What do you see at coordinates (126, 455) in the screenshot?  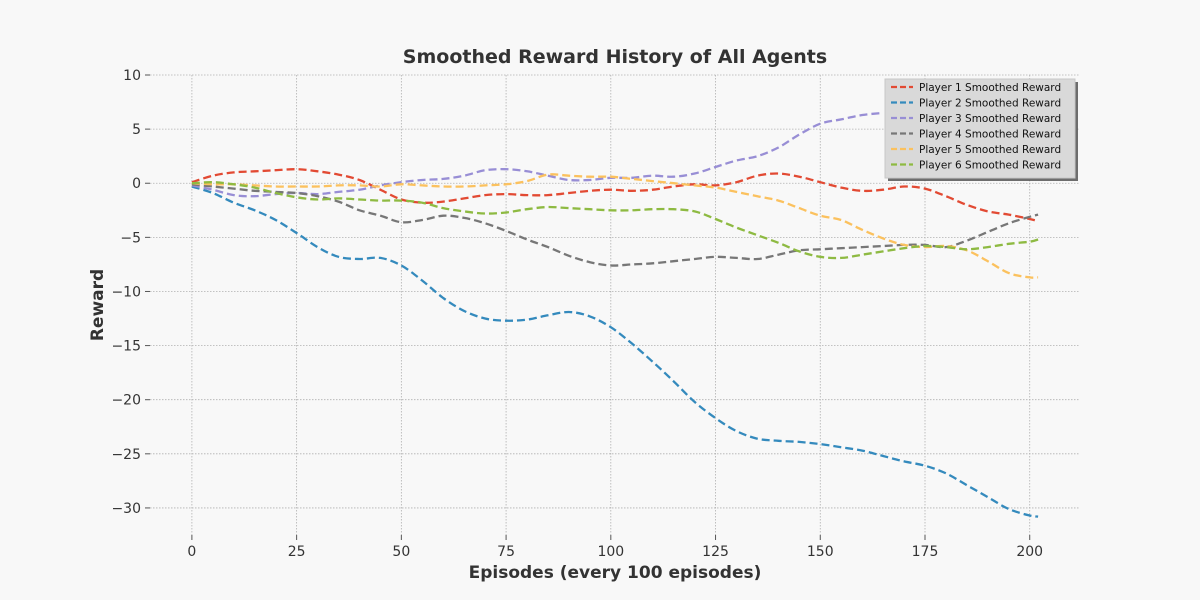 I see `y-tick-label: −25` at bounding box center [126, 455].